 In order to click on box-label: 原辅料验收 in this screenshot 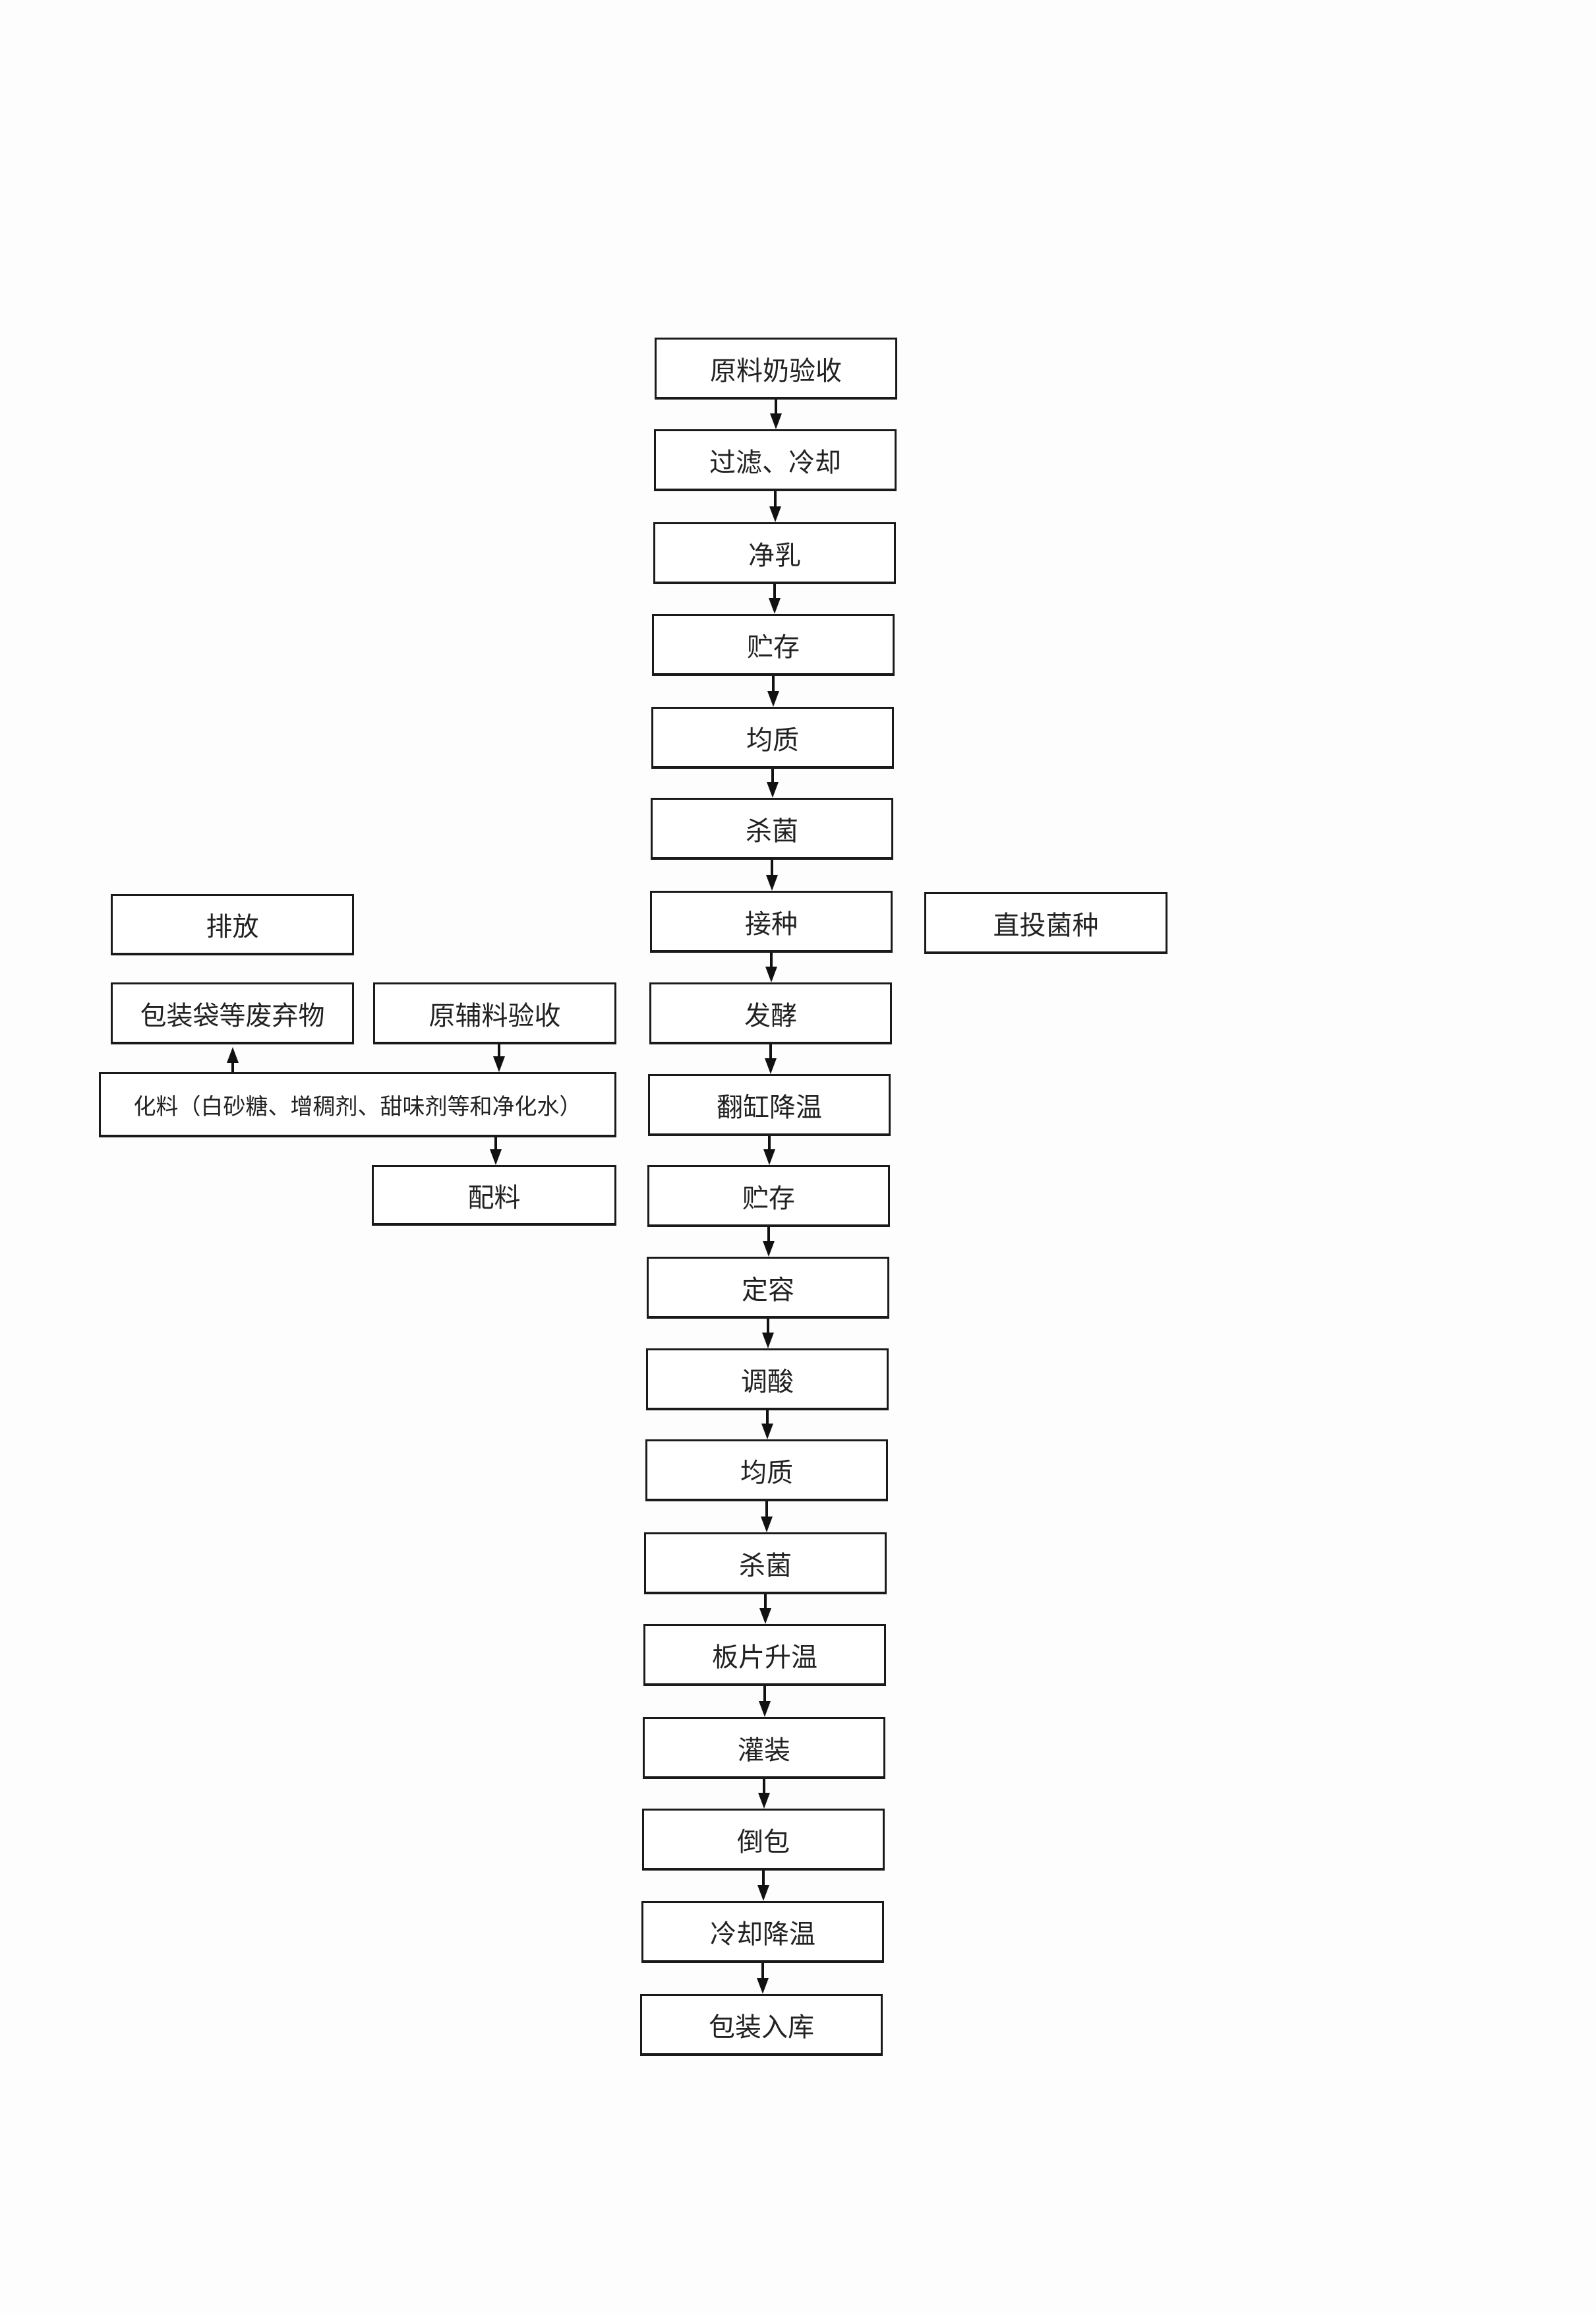, I will do `click(495, 1015)`.